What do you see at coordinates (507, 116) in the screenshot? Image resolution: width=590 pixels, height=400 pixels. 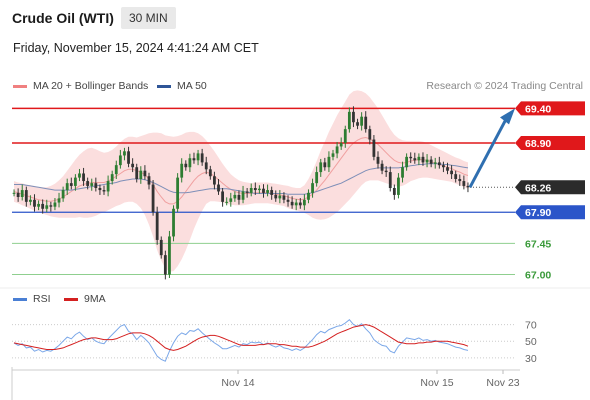 I see `forecast-arrowhead` at bounding box center [507, 116].